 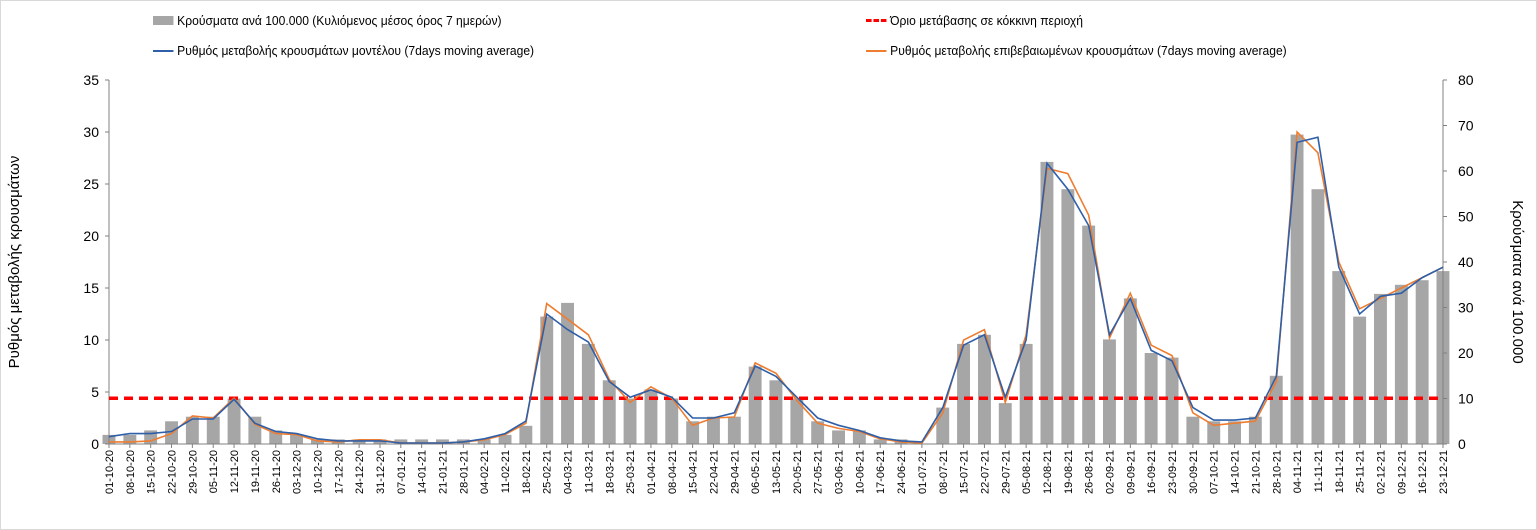 What do you see at coordinates (95, 392) in the screenshot?
I see `y-tick-label-1: 5` at bounding box center [95, 392].